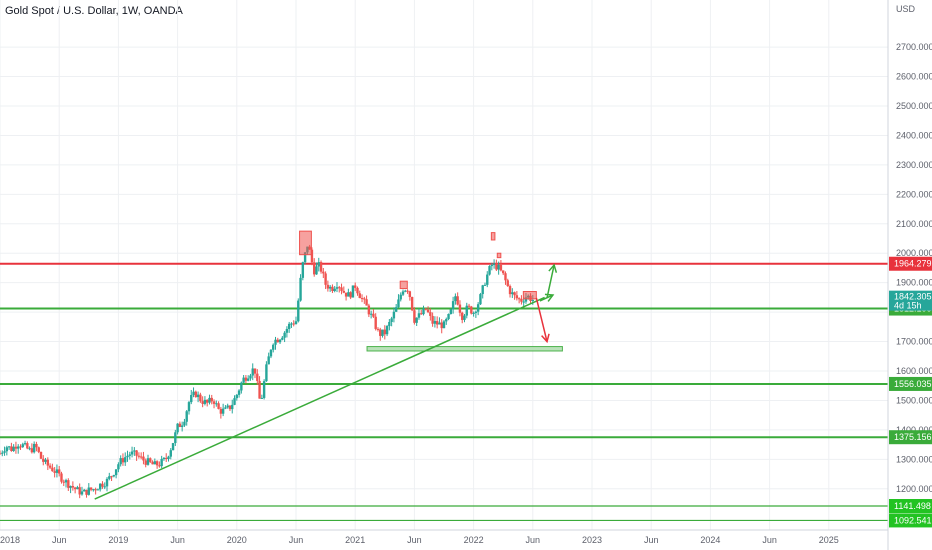  What do you see at coordinates (914, 342) in the screenshot?
I see `y-tick-label: 1700.000` at bounding box center [914, 342].